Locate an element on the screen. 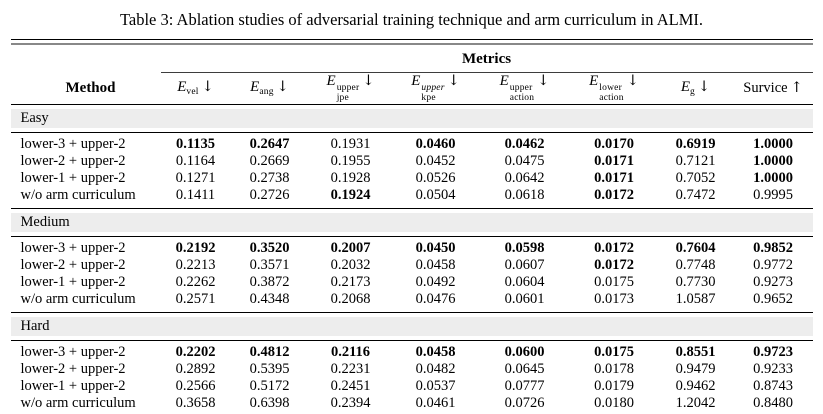  value-cell: 0.9233 is located at coordinates (773, 368).